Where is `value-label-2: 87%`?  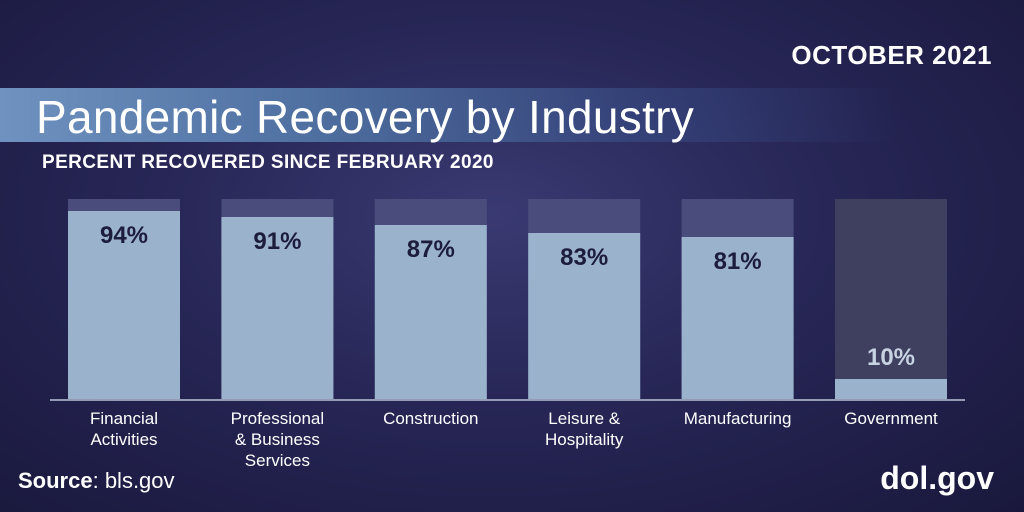
value-label-2: 87% is located at coordinates (431, 249).